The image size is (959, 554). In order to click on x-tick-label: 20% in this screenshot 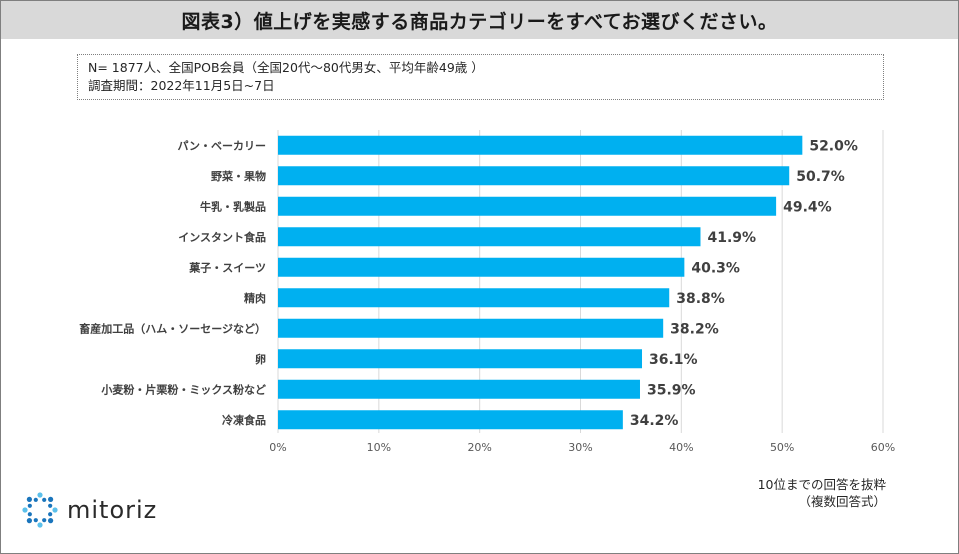, I will do `click(479, 447)`.